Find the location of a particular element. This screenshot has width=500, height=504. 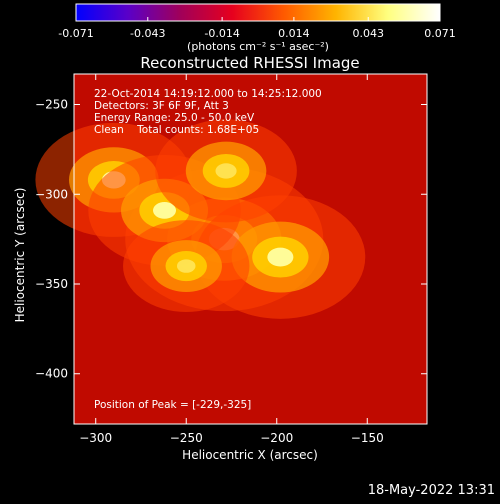

y-tick-label: −350 is located at coordinates (51, 284).